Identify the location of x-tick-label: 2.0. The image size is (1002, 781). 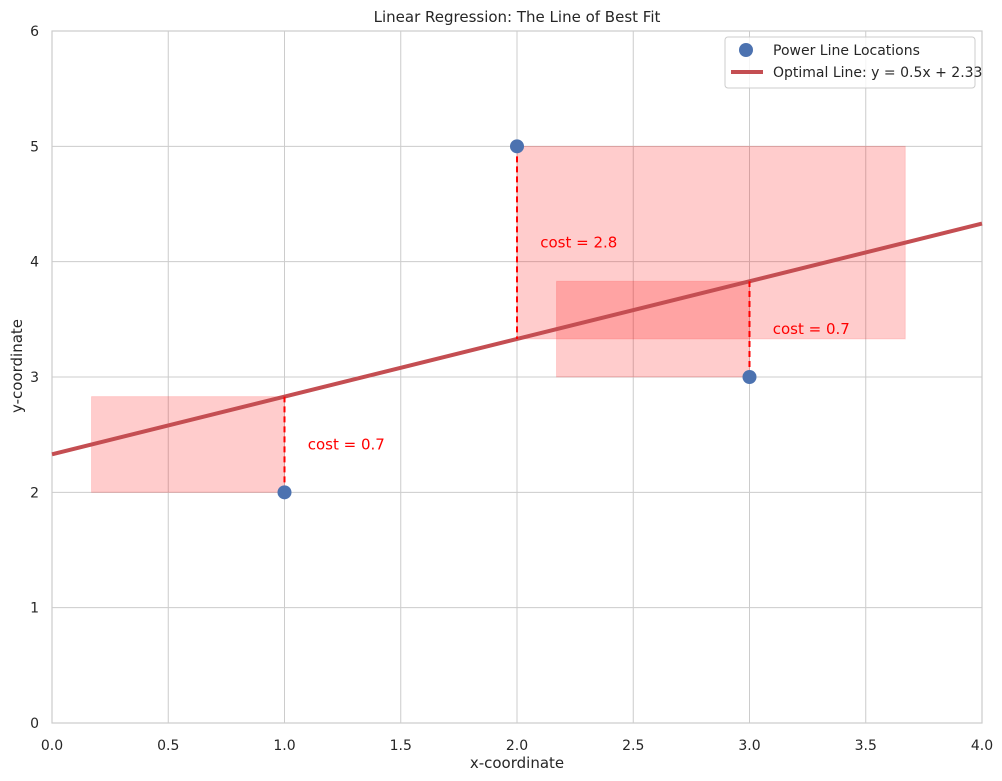
(517, 746).